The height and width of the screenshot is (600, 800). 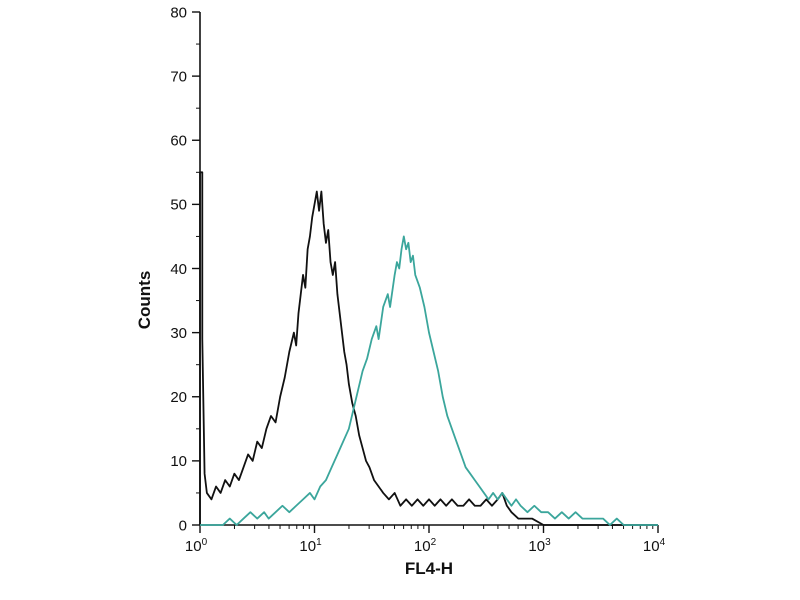 What do you see at coordinates (310, 546) in the screenshot?
I see `x-tick-label: 10¹` at bounding box center [310, 546].